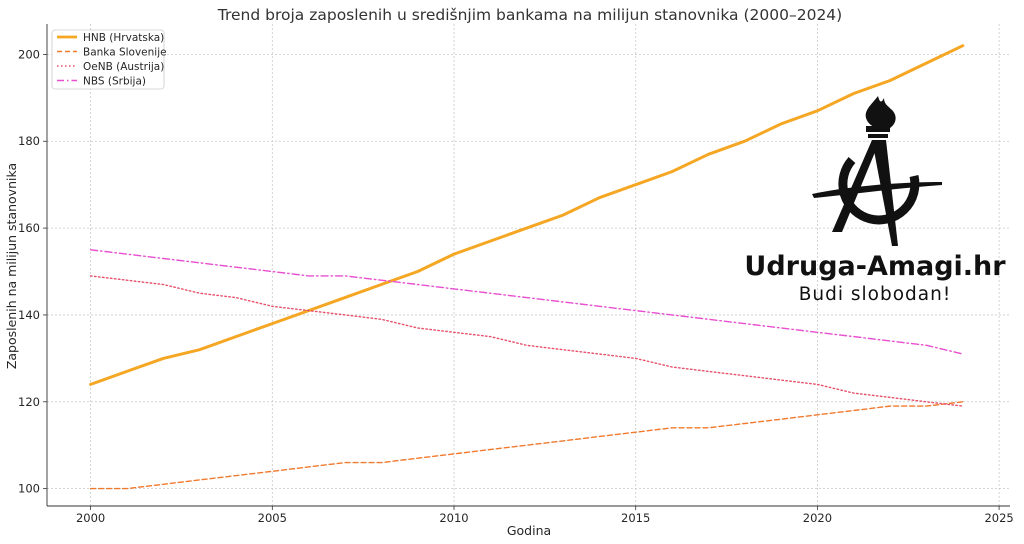 The width and height of the screenshot is (1024, 544). What do you see at coordinates (635, 518) in the screenshot?
I see `x-tick-label: 2015` at bounding box center [635, 518].